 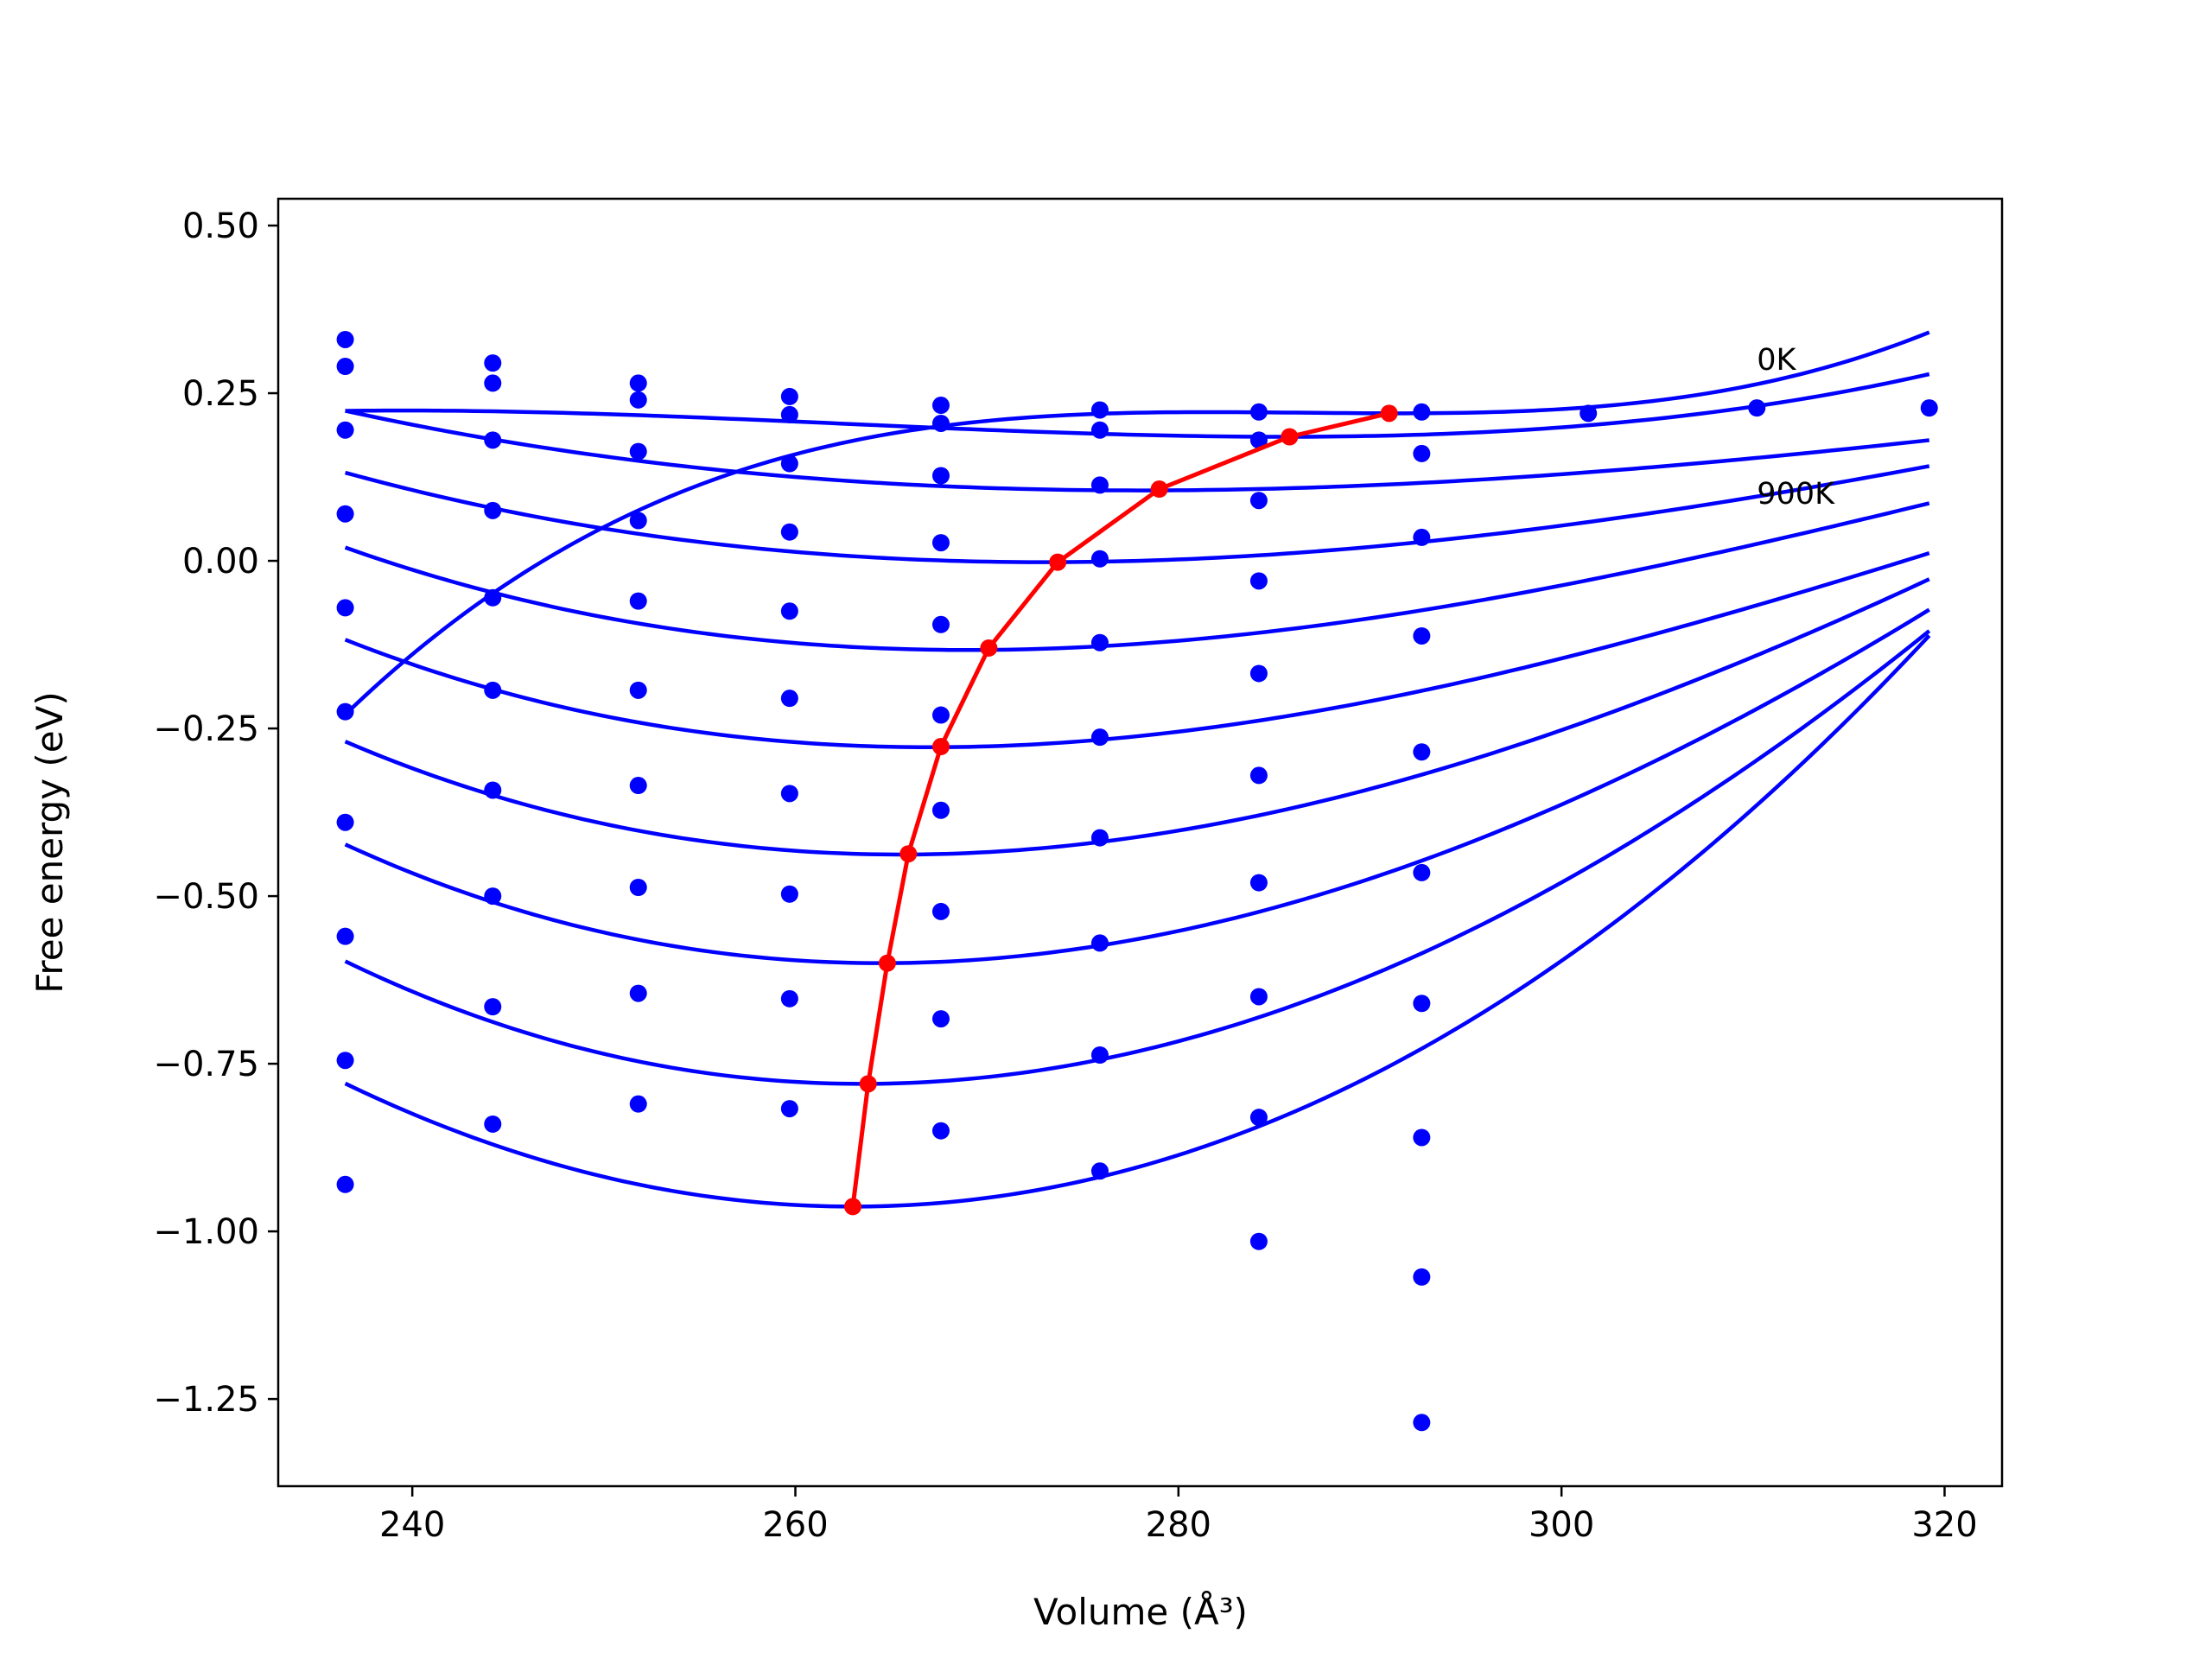 What do you see at coordinates (206, 729) in the screenshot?
I see `y-tick-label: −0.25` at bounding box center [206, 729].